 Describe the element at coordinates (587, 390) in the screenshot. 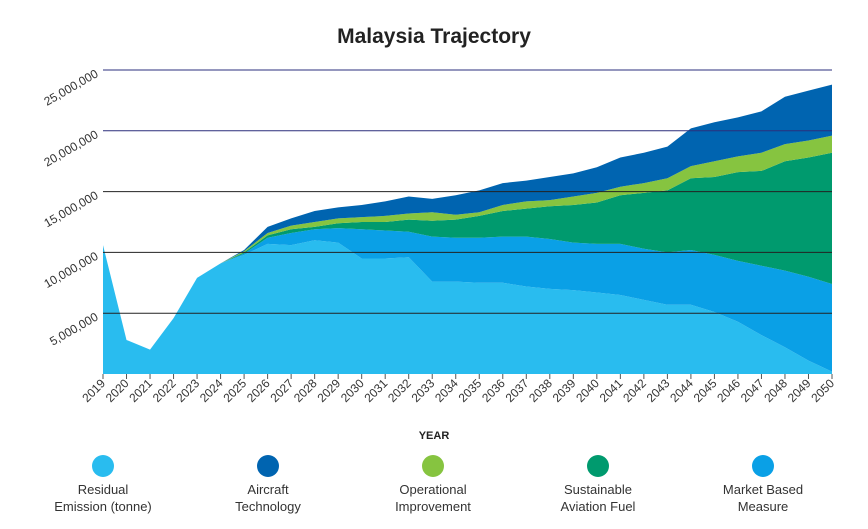

I see `x-tick-label: 2040` at that location.